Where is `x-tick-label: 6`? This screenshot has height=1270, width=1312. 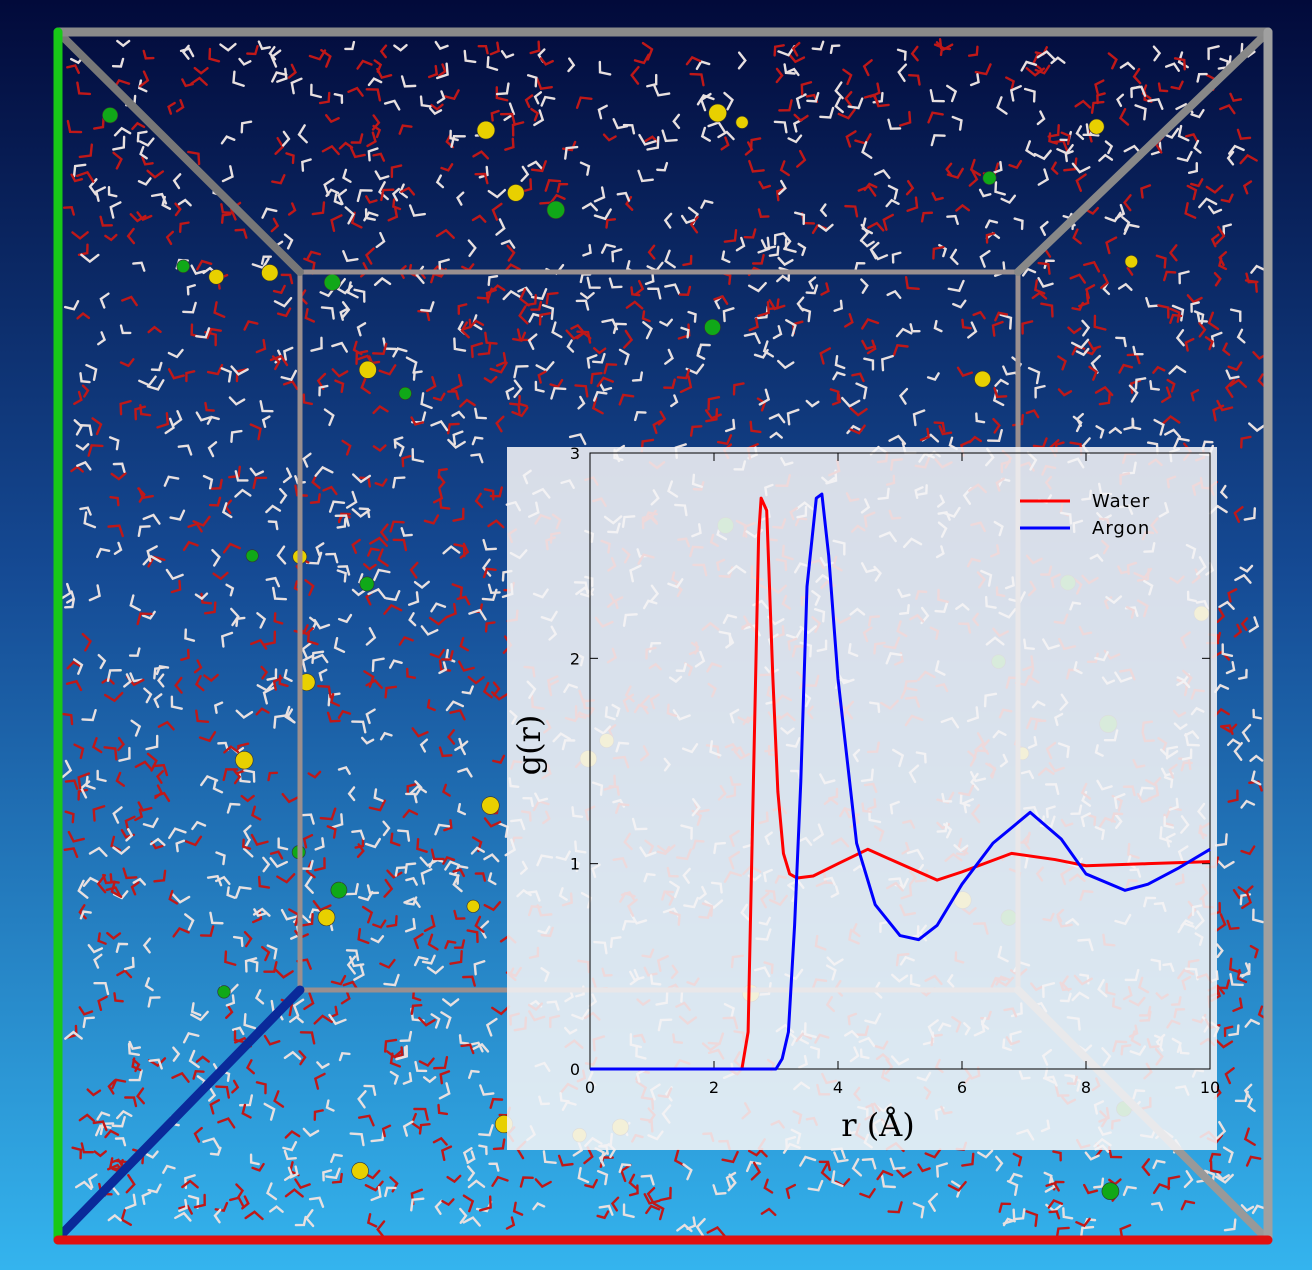
x-tick-label: 6 is located at coordinates (962, 1087).